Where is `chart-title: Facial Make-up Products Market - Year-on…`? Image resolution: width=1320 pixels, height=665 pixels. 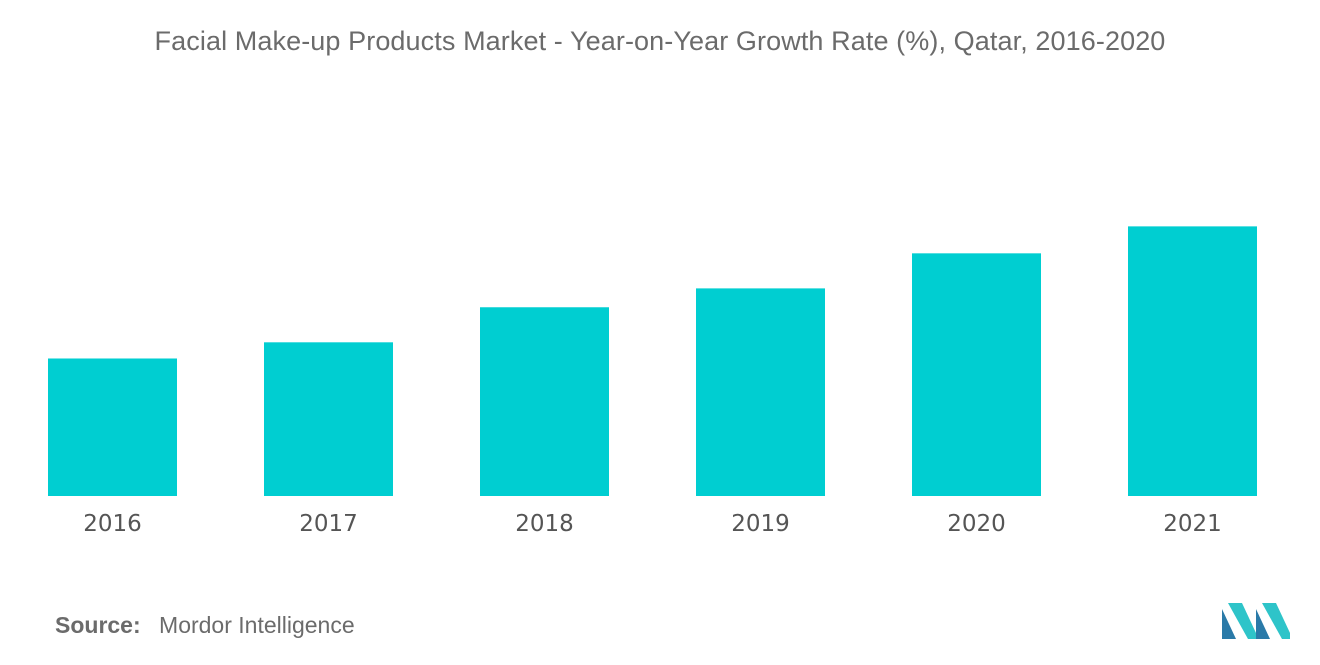
chart-title: Facial Make-up Products Market - Year-on… is located at coordinates (660, 41).